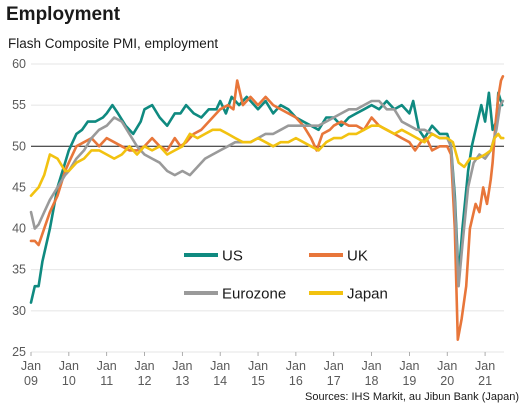  I want to click on x-tick-label-year: 17, so click(334, 381).